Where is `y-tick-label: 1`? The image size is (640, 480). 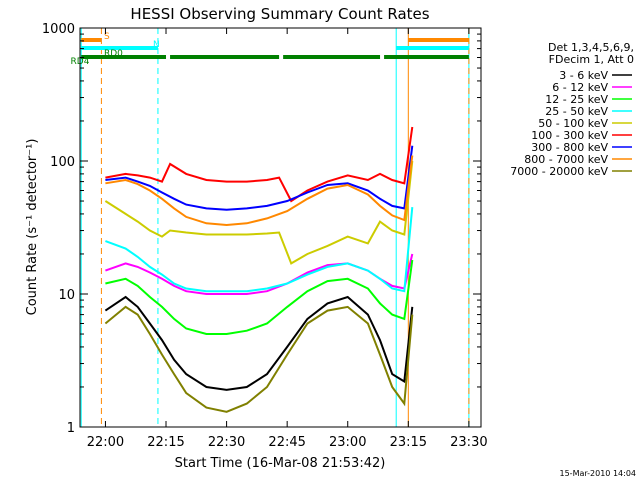
y-tick-label: 1 is located at coordinates (71, 428).